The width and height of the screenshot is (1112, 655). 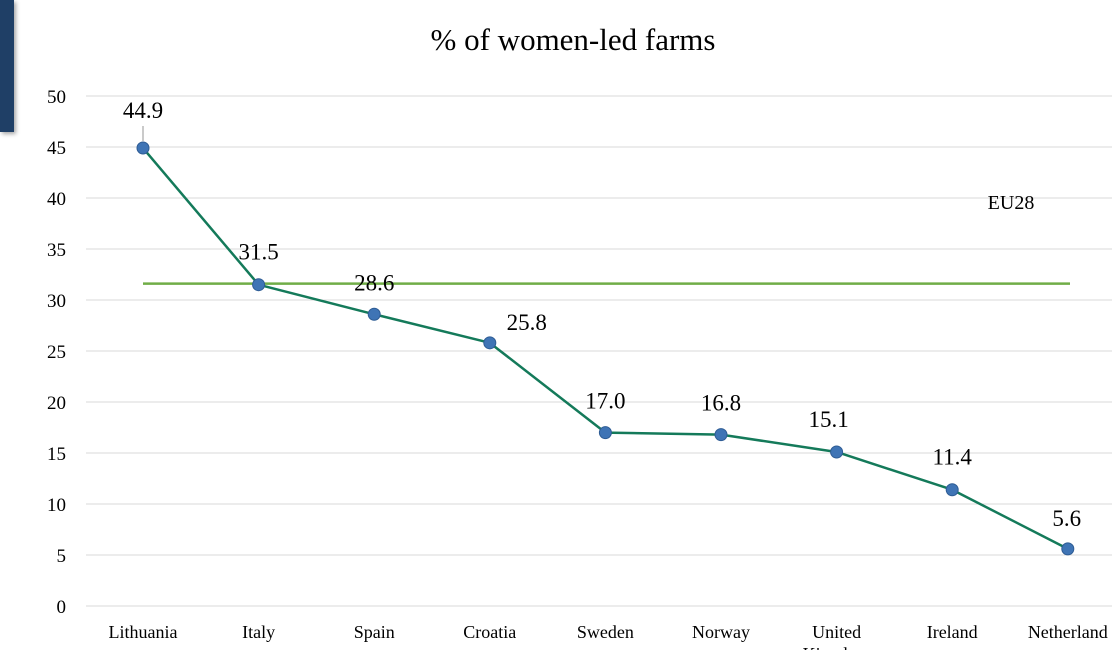 I want to click on reference-line-group: EU28, so click(x=606, y=238).